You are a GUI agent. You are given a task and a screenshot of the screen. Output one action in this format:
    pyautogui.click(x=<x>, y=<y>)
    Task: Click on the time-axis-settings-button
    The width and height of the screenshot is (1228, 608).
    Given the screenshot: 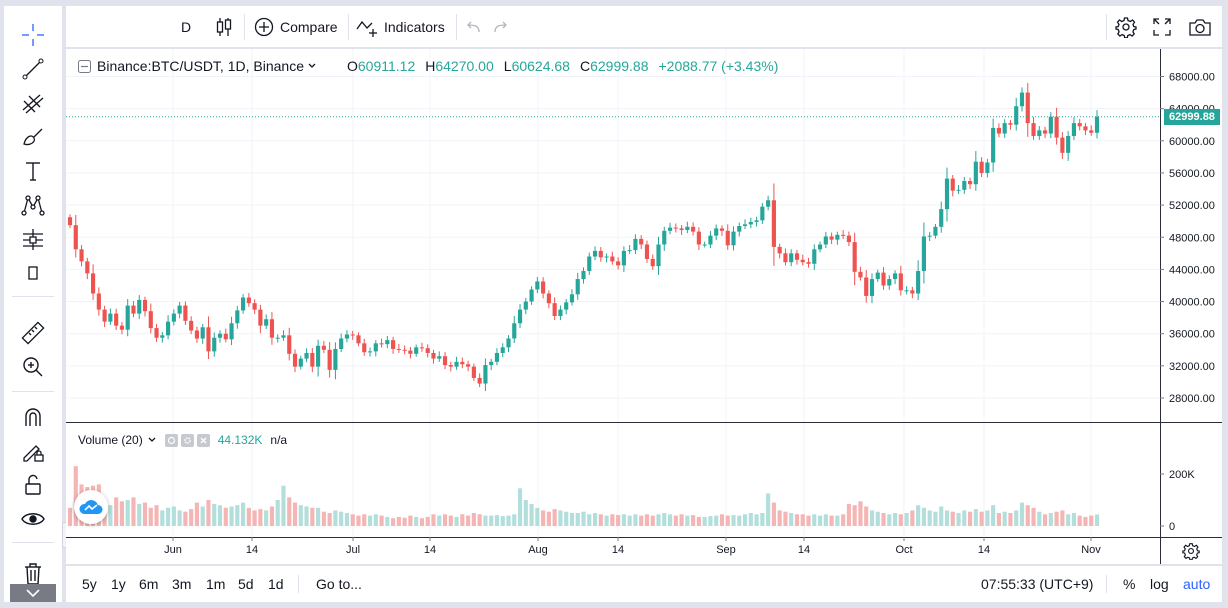 What is the action you would take?
    pyautogui.click(x=1191, y=550)
    